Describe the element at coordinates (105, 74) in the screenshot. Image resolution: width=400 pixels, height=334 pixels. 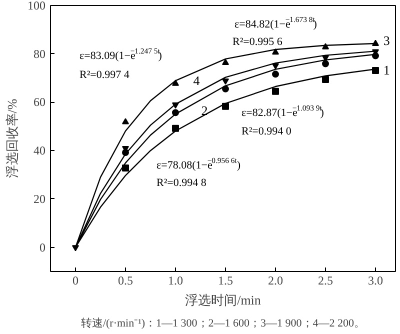
I see `annotation: R²=0.997 4` at that location.